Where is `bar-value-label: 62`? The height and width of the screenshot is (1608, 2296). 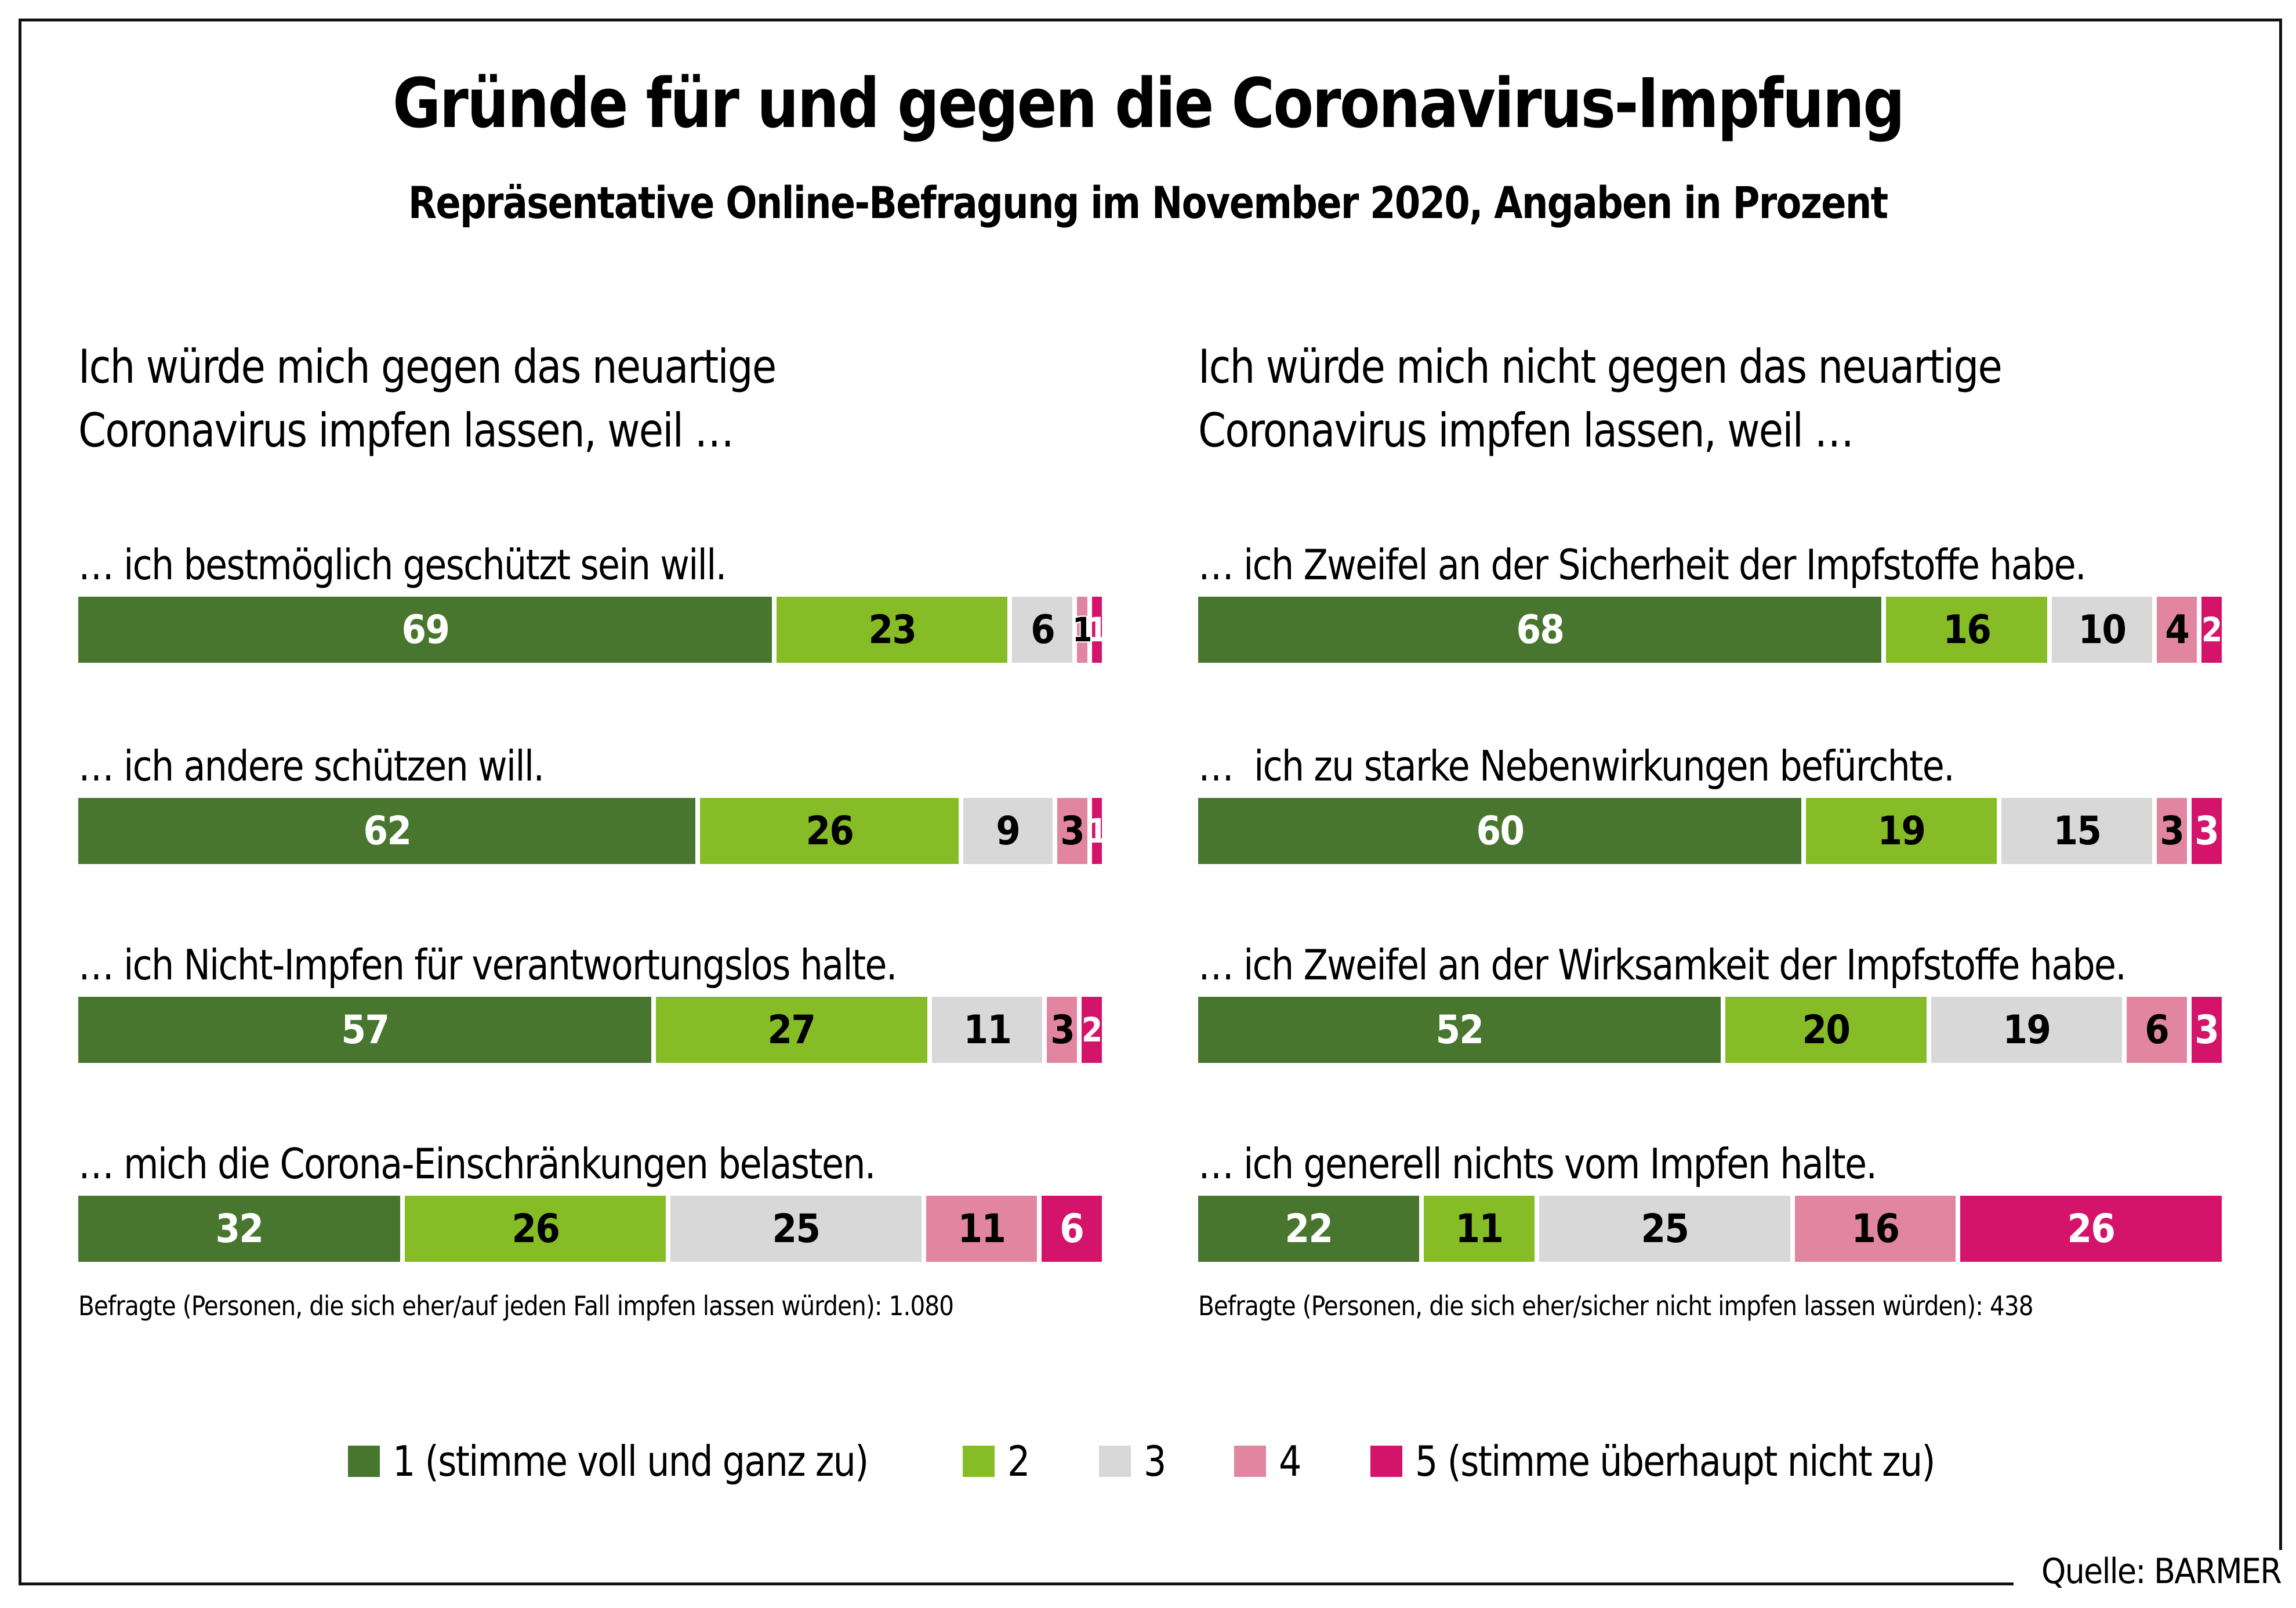 bar-value-label: 62 is located at coordinates (387, 831).